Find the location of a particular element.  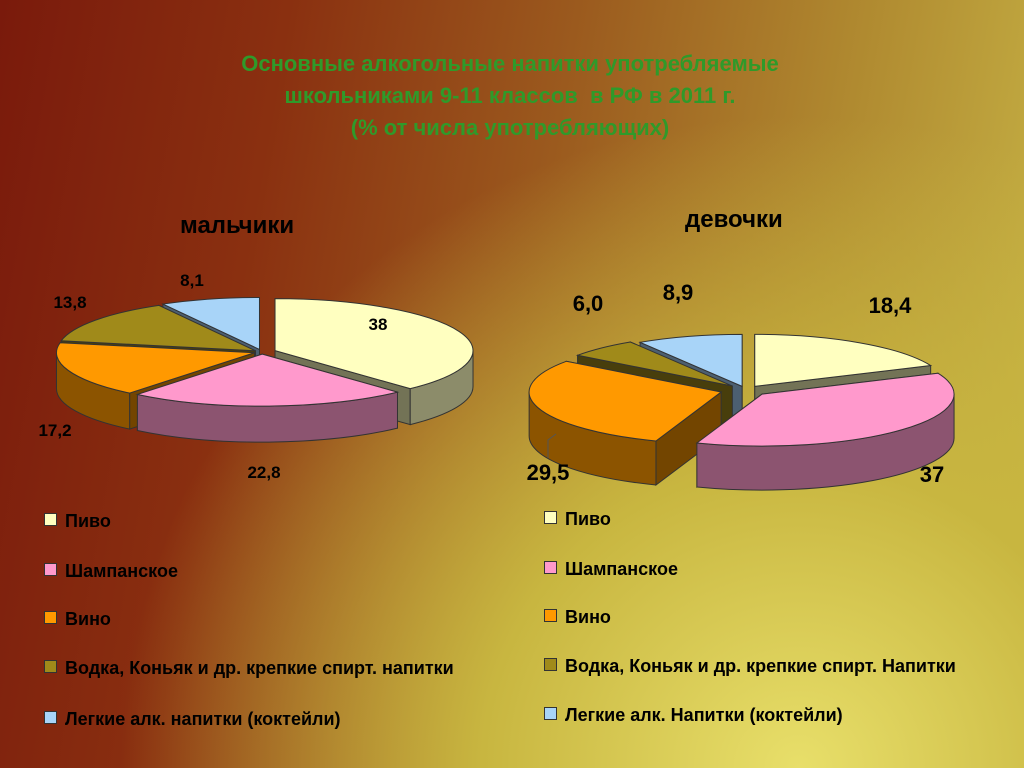

girls-label-champagne: 37 is located at coordinates (932, 474).